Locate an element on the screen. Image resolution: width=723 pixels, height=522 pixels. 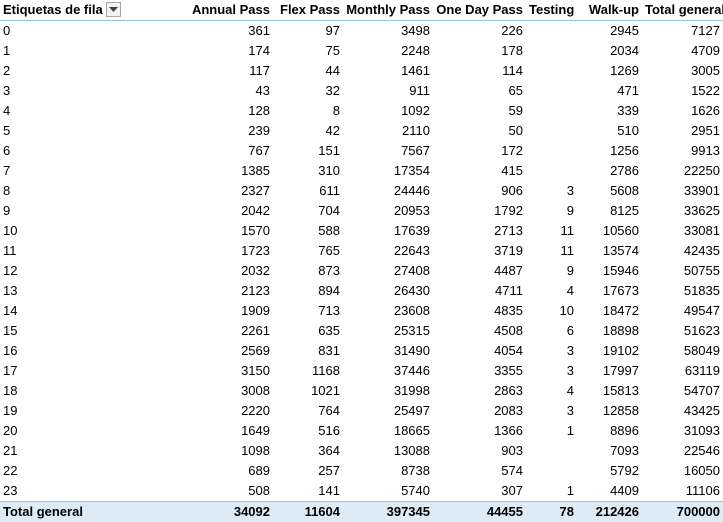
table-cell: 2713 is located at coordinates (479, 231).